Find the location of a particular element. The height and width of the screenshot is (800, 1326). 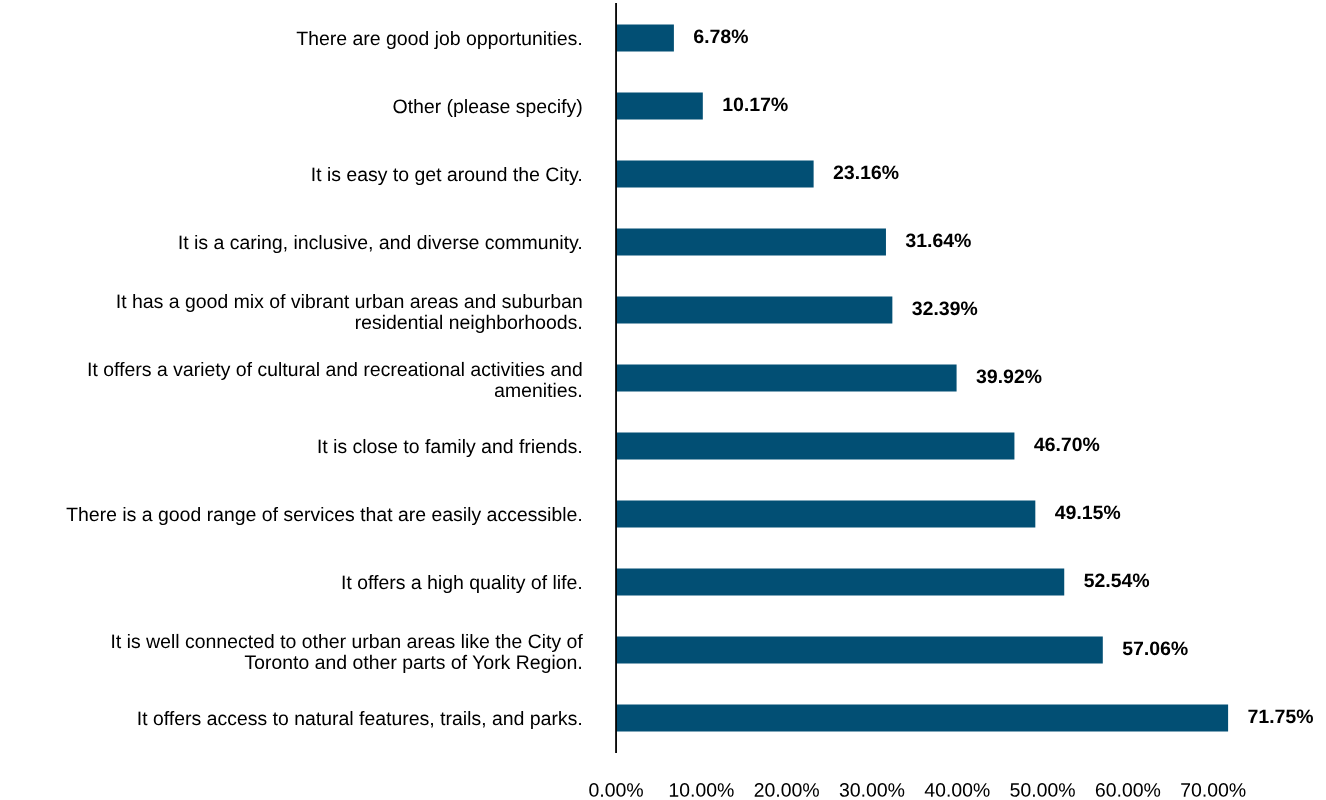

data-label: 32.39% is located at coordinates (945, 308).